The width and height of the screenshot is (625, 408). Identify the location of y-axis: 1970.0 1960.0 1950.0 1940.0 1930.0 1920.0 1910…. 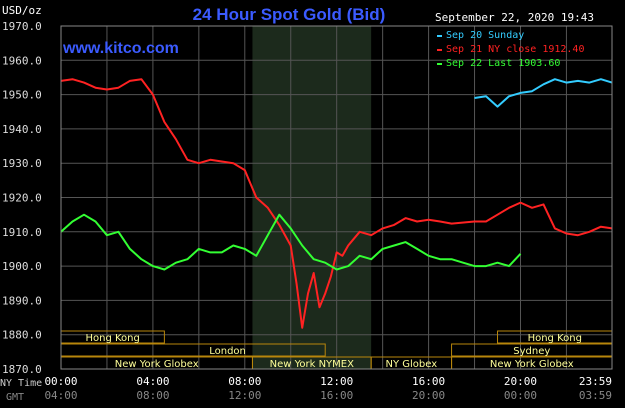
(22, 198).